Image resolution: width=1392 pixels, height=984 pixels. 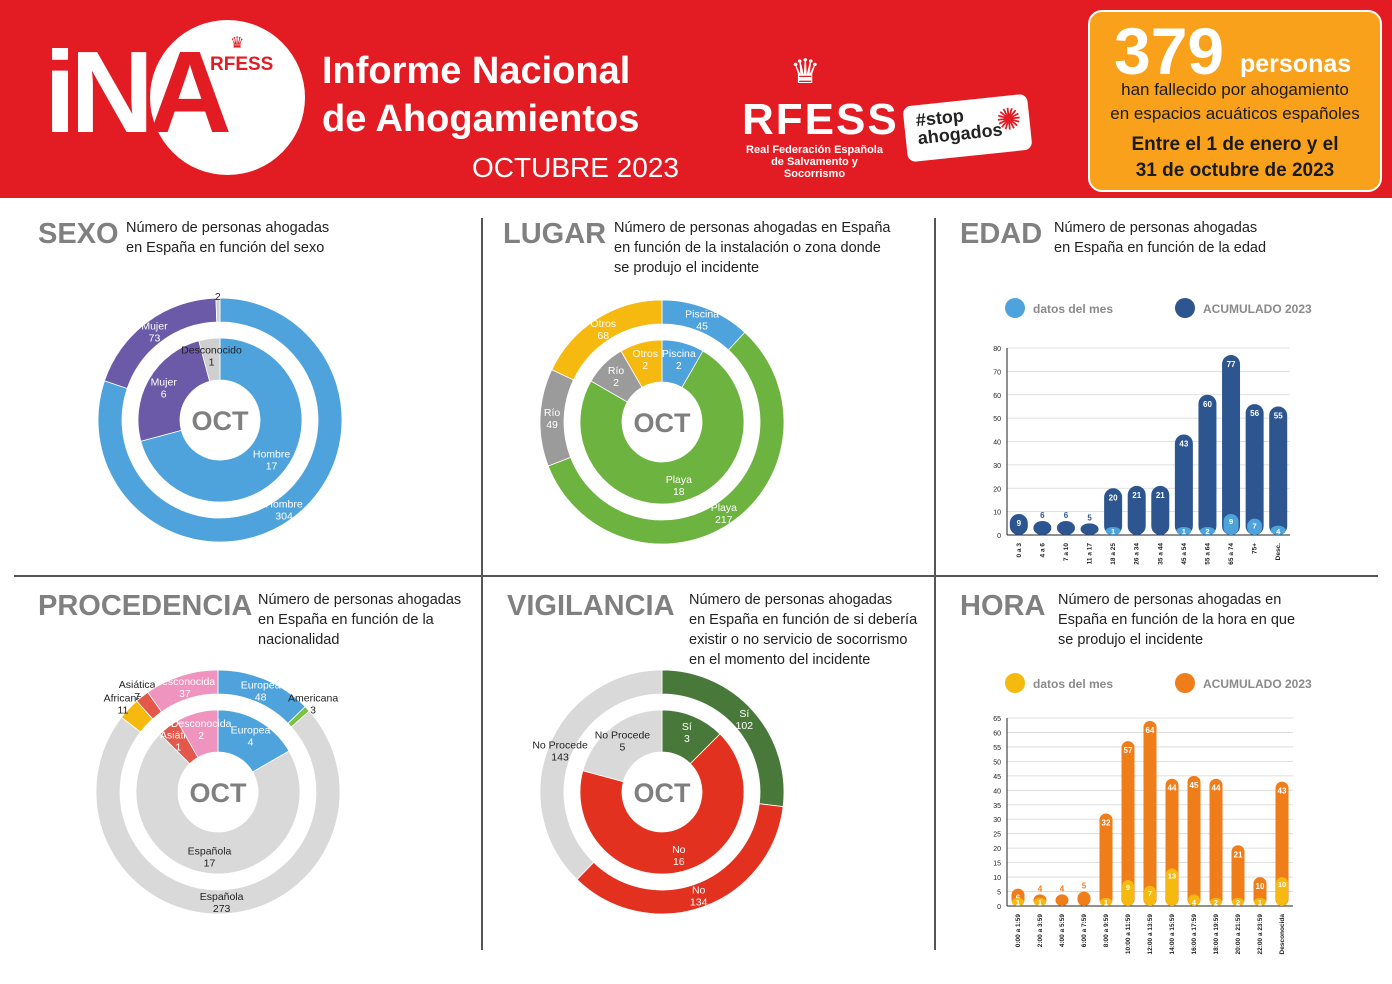 What do you see at coordinates (1260, 886) in the screenshot?
I see `hora-bar-acumulado-label-11: 10` at bounding box center [1260, 886].